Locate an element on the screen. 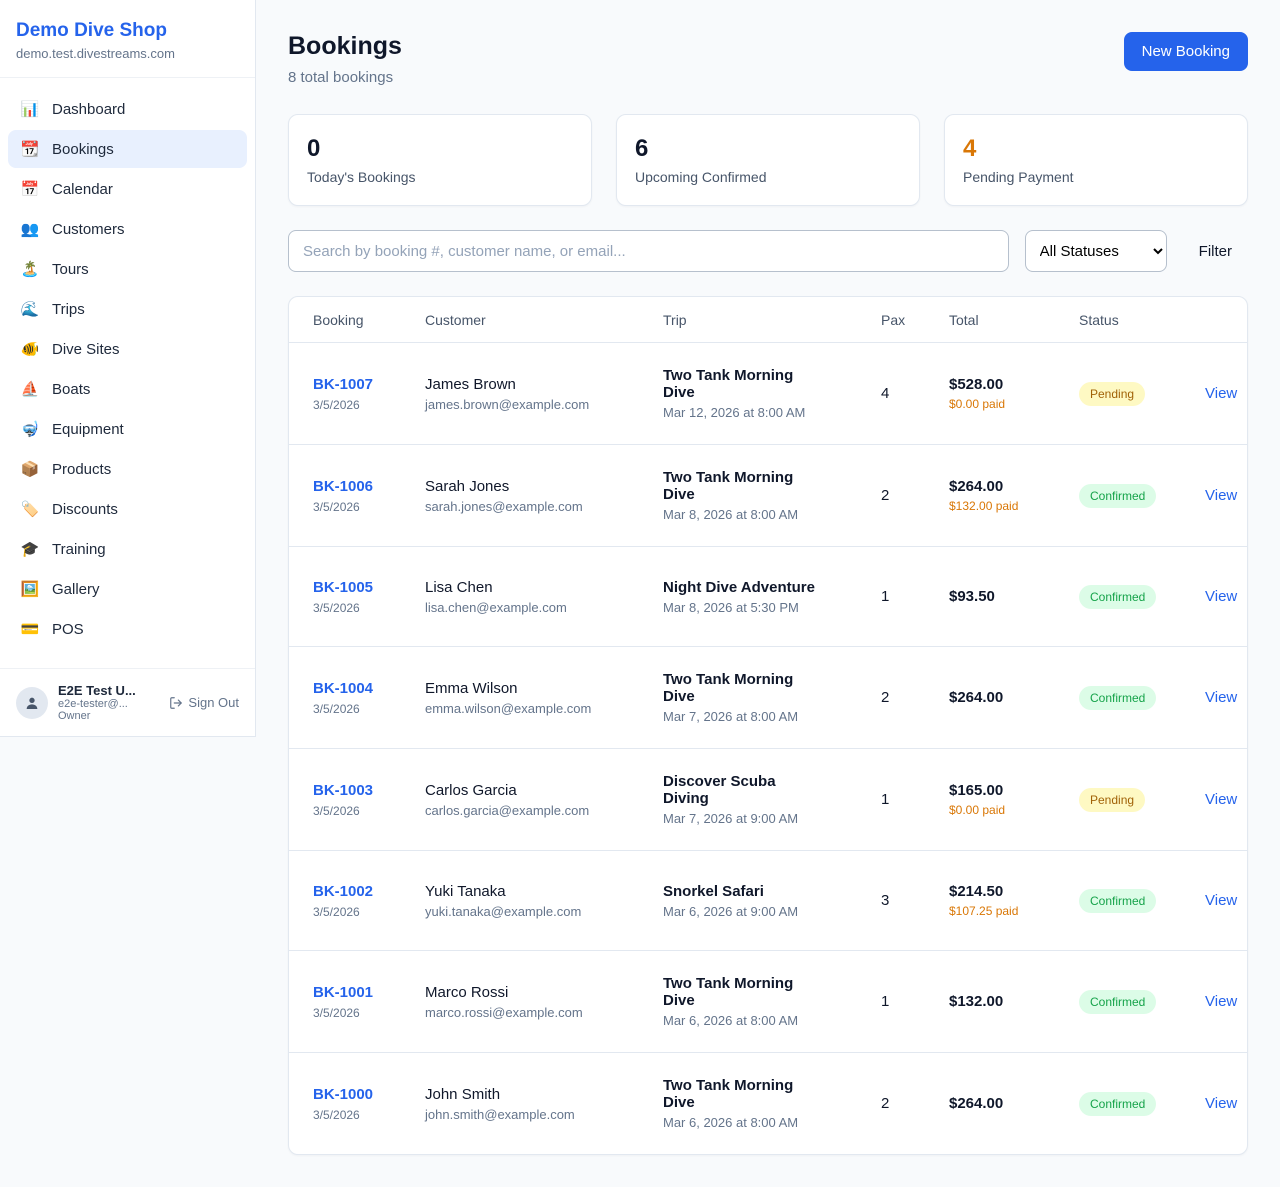 This screenshot has height=1187, width=1280. total-cell: $93.50 is located at coordinates (1010, 596).